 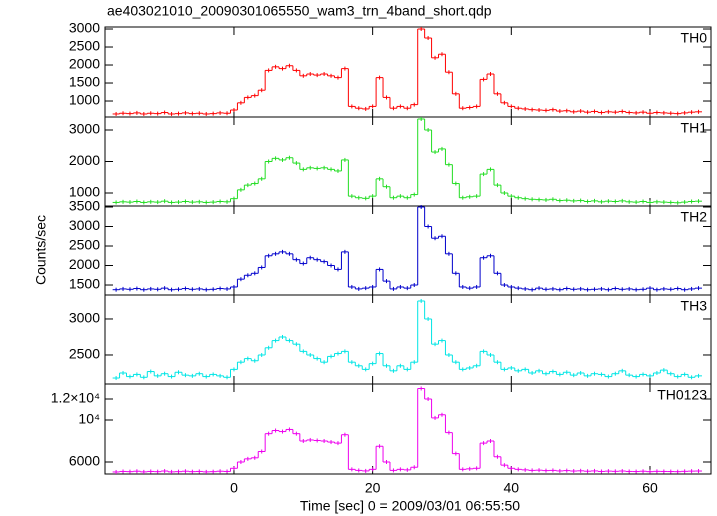 What do you see at coordinates (373, 488) in the screenshot?
I see `x-tick-label: 20` at bounding box center [373, 488].